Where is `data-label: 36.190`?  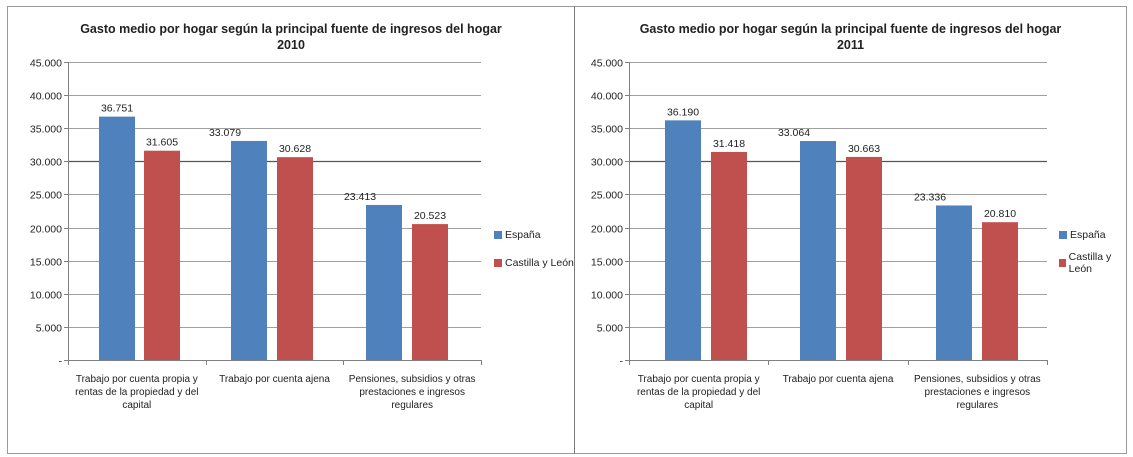 data-label: 36.190 is located at coordinates (683, 112).